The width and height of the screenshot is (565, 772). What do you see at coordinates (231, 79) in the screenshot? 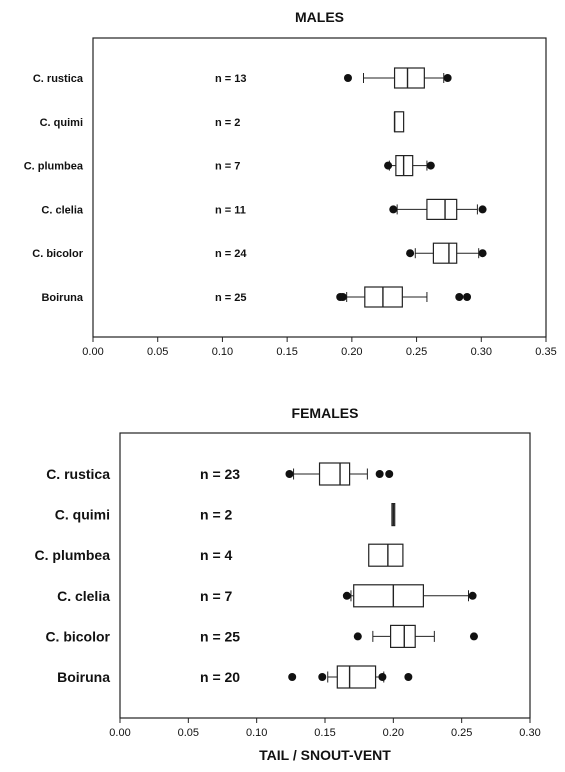
I see `sample-size-label: n = 13` at bounding box center [231, 79].